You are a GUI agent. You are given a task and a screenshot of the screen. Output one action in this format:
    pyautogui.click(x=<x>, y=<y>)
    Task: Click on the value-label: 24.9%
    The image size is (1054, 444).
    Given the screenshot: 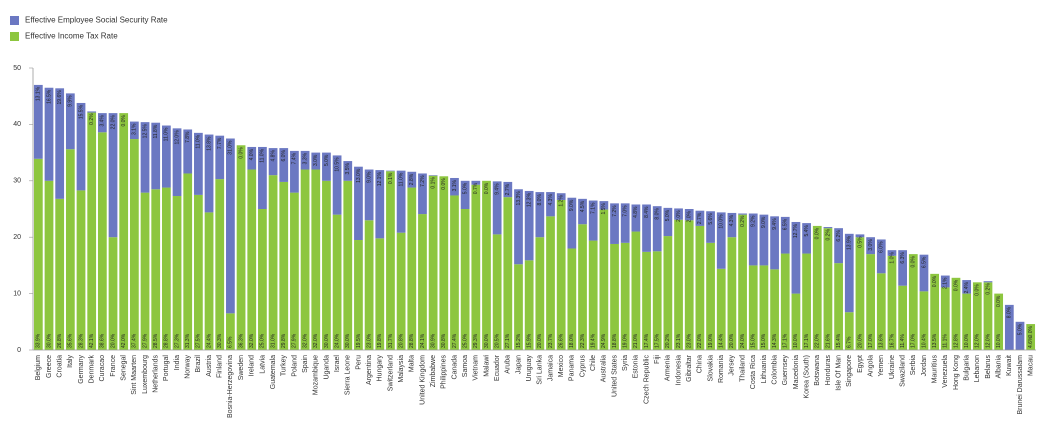 What is the action you would take?
    pyautogui.click(x=604, y=340)
    